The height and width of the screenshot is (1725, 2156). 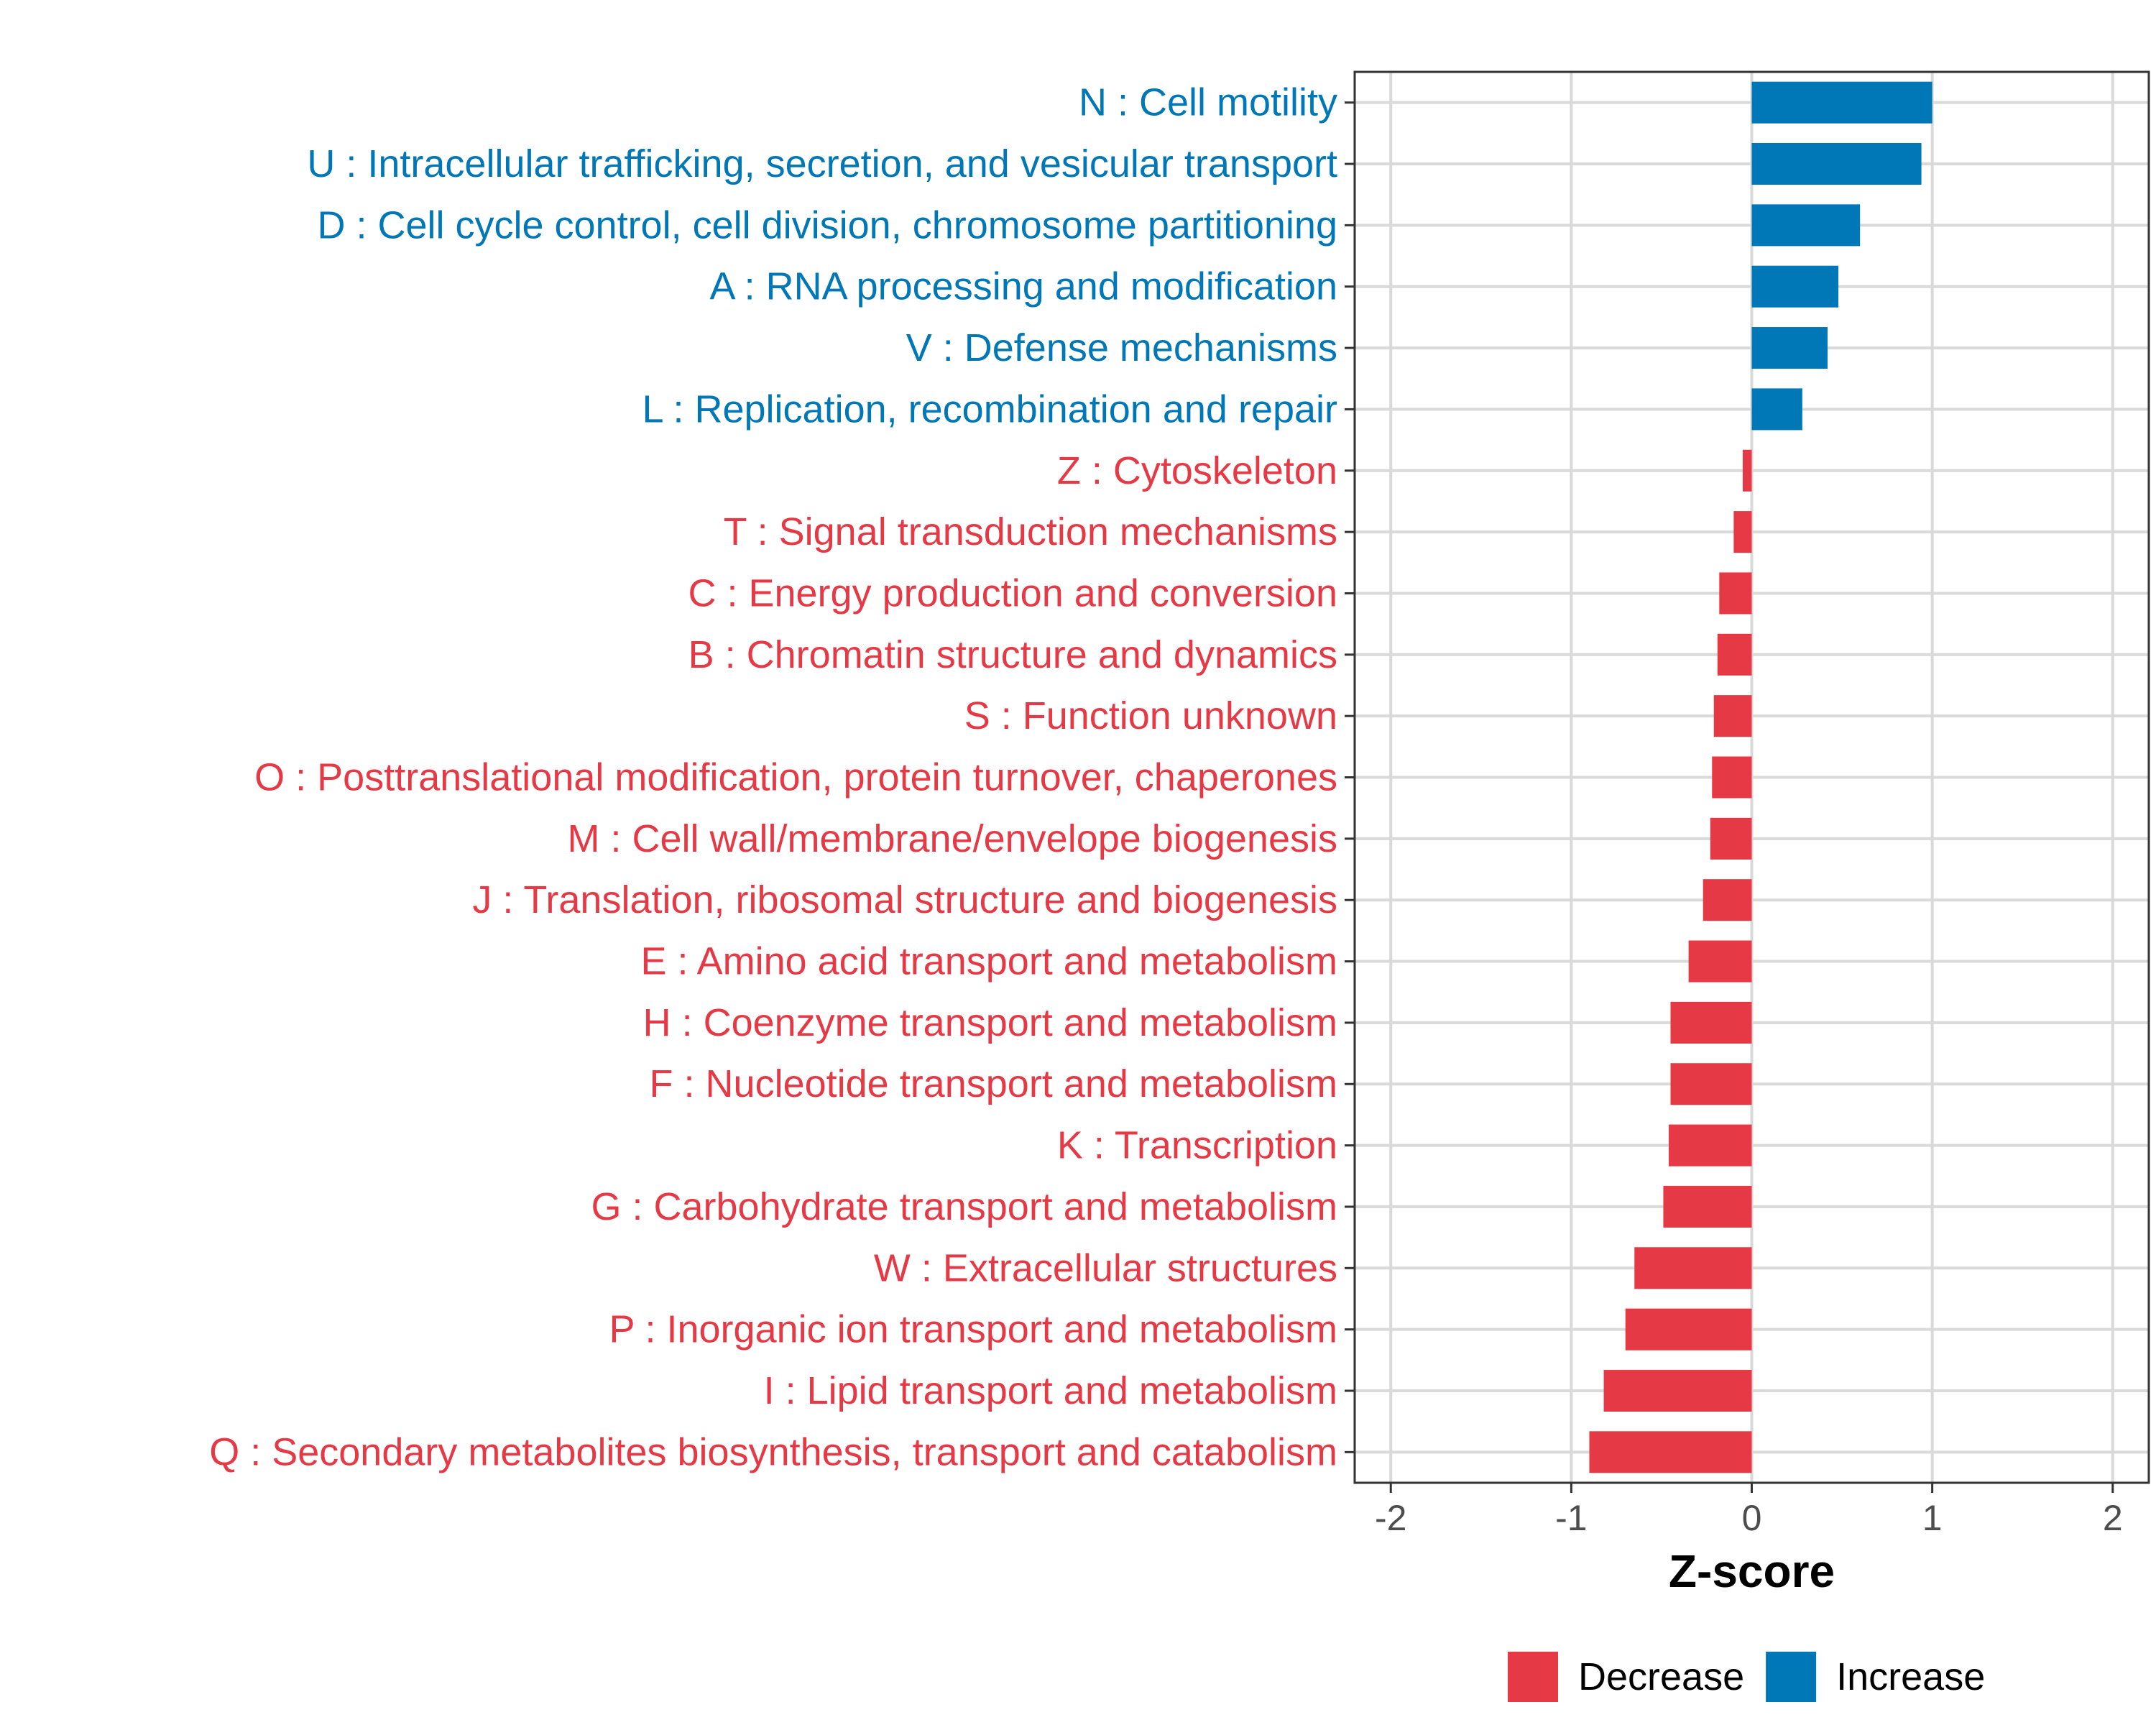 I want to click on x-axis-title: Z-score, so click(x=1752, y=1571).